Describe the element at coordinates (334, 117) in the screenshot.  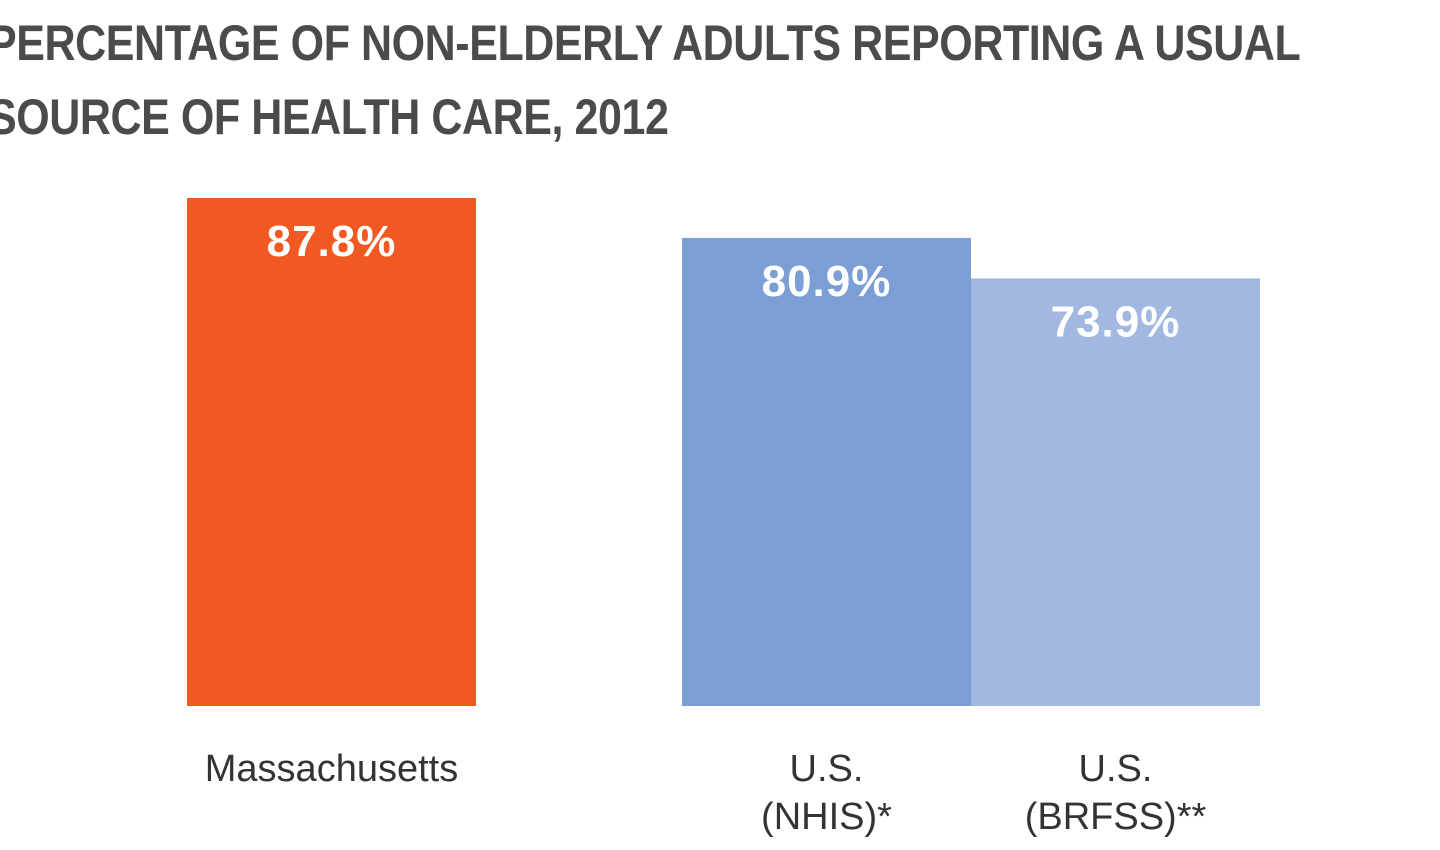
I see `chart-title-line-2: SOURCE OF HEALTH CARE, 2012` at that location.